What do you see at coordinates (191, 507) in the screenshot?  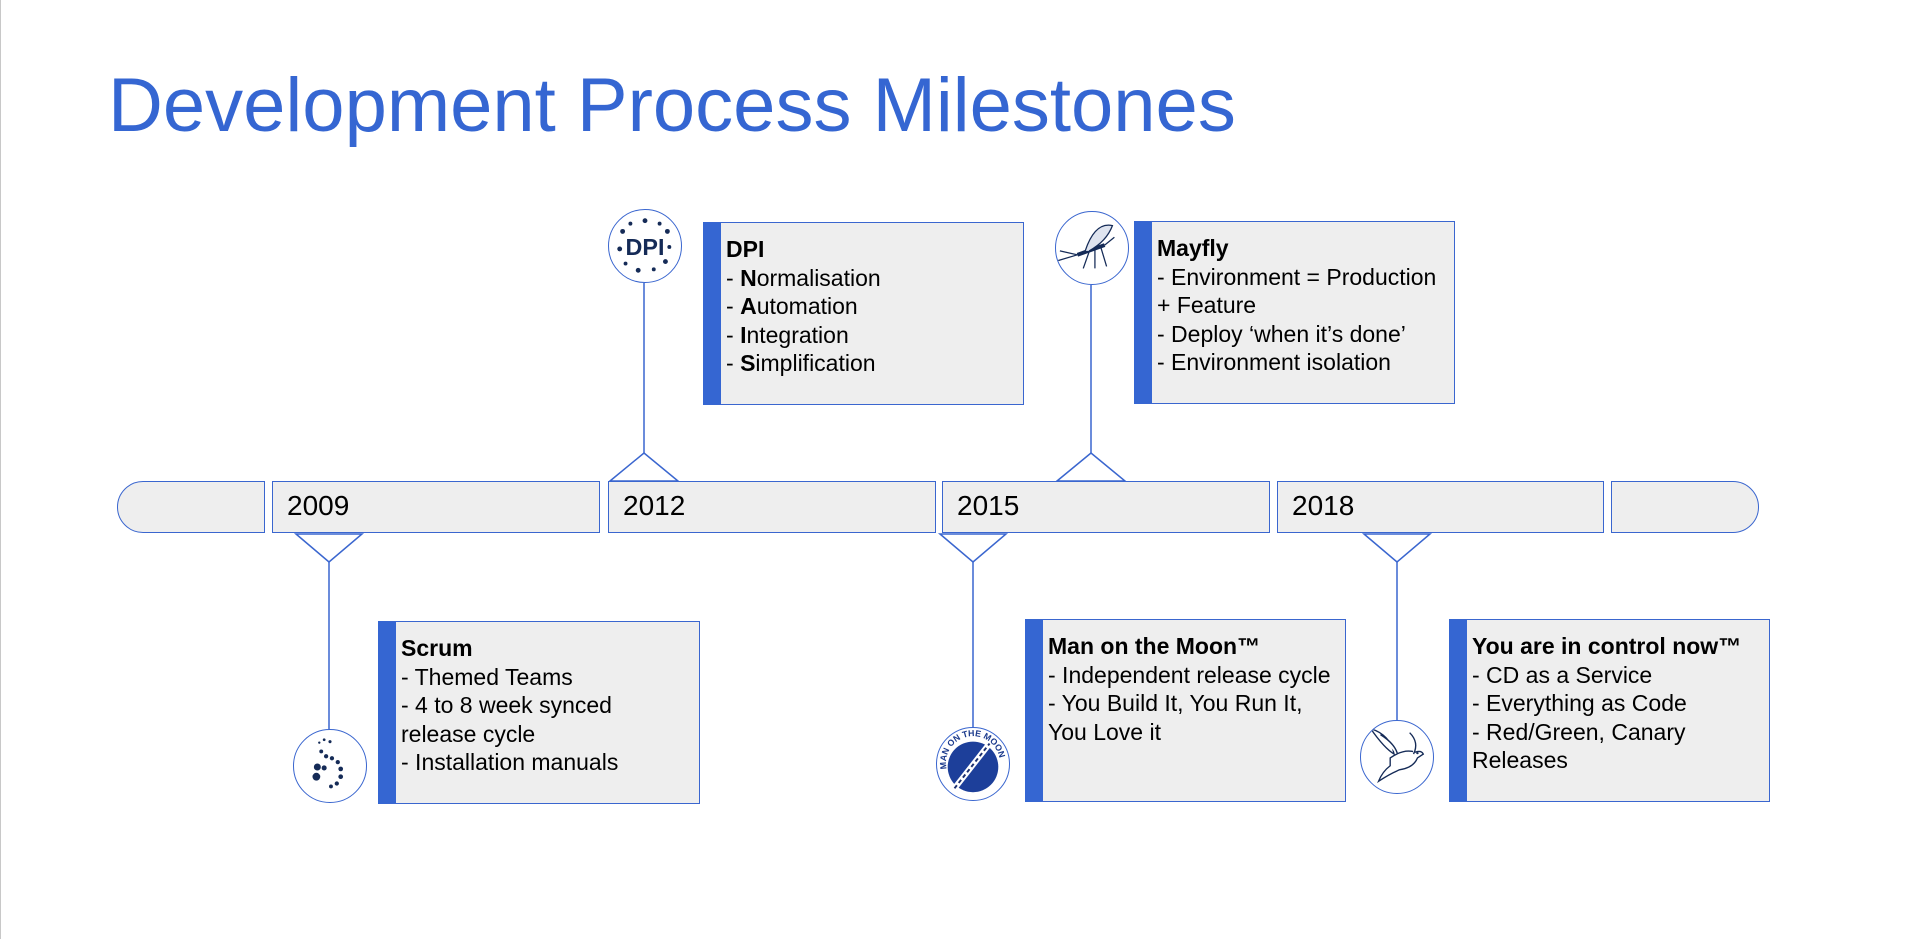 I see `timeline-left-cap` at bounding box center [191, 507].